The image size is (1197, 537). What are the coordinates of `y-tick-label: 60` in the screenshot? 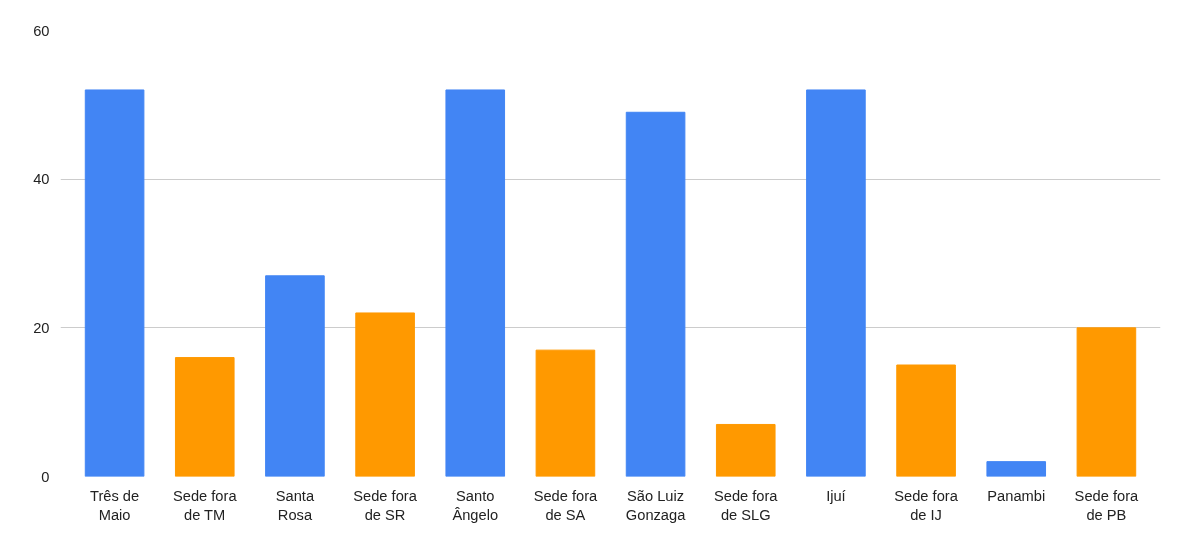 It's located at (41, 30).